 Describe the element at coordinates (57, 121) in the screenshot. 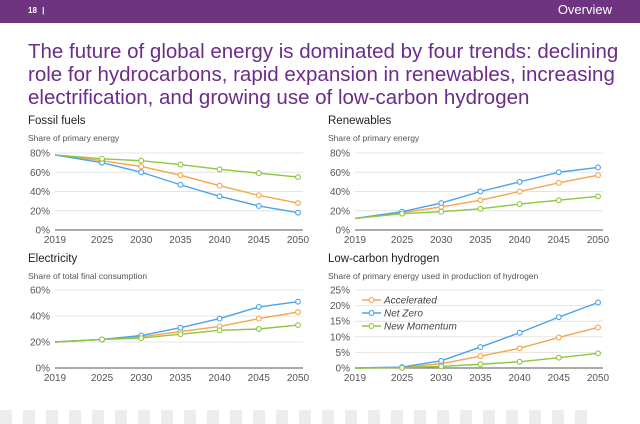

I see `chart-title-fossil: Fossil fuels` at that location.